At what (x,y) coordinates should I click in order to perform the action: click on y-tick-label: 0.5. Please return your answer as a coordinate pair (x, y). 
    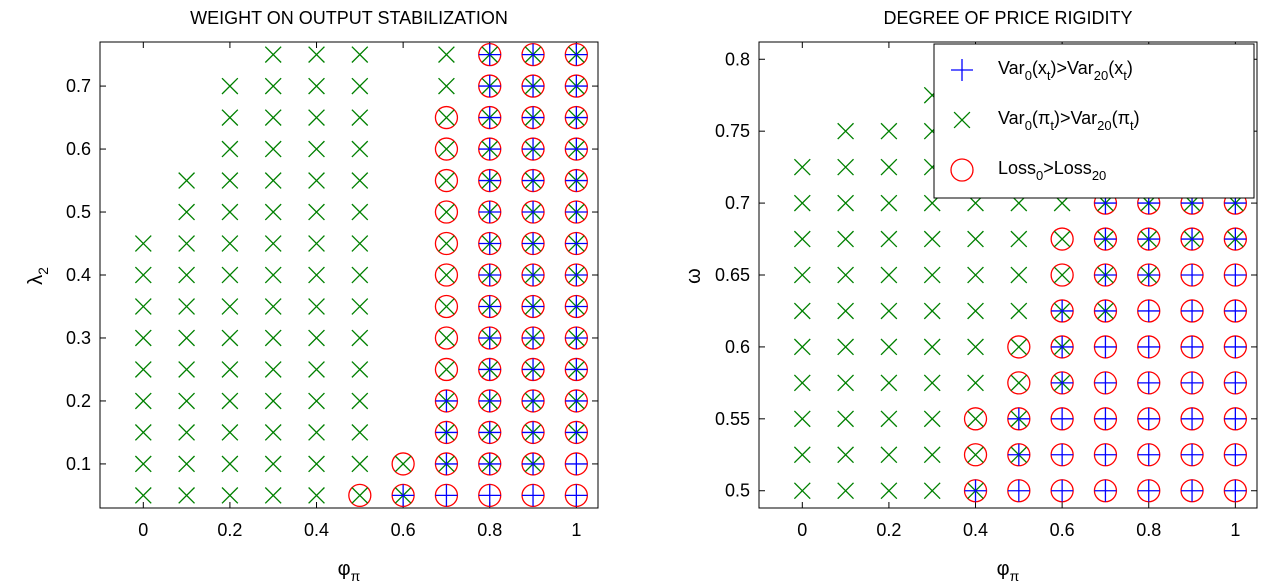
    Looking at the image, I should click on (78, 212).